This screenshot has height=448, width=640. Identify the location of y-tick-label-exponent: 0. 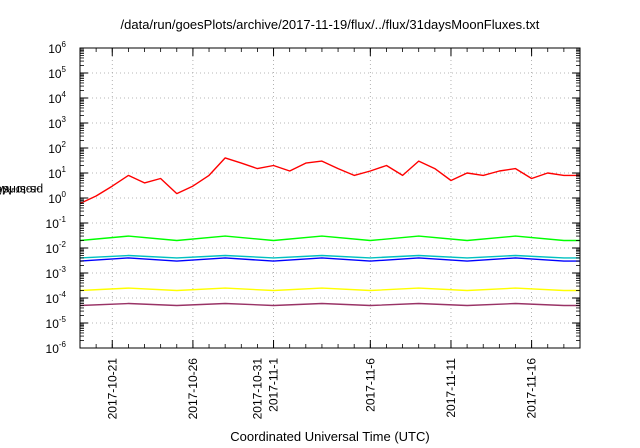
(64, 194).